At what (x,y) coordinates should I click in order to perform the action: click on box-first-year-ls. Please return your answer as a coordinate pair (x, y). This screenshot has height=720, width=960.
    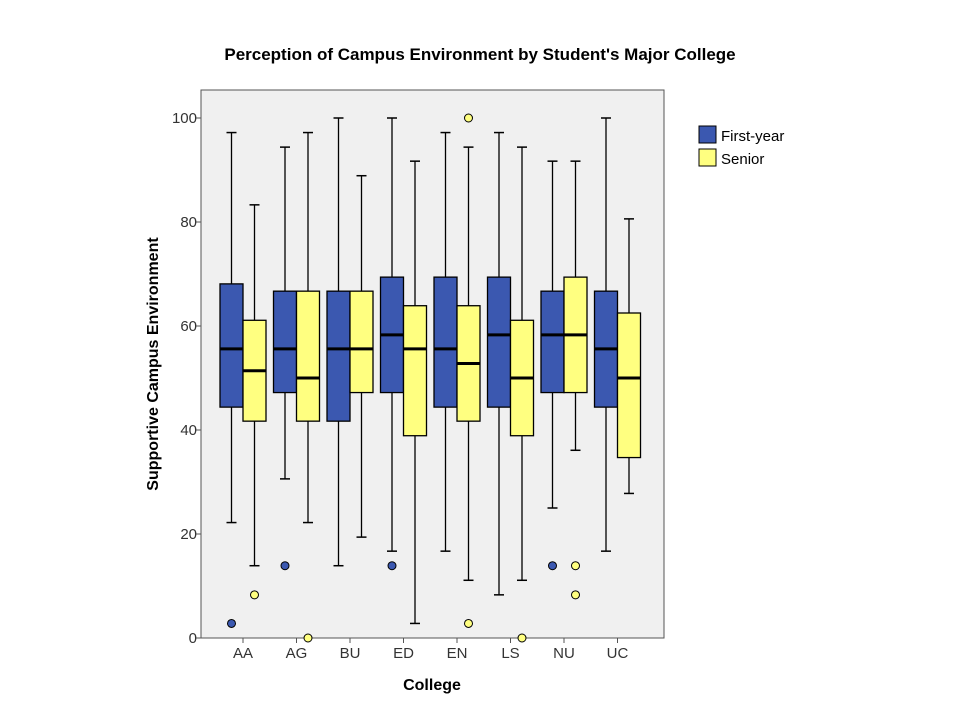
    Looking at the image, I should click on (499, 363).